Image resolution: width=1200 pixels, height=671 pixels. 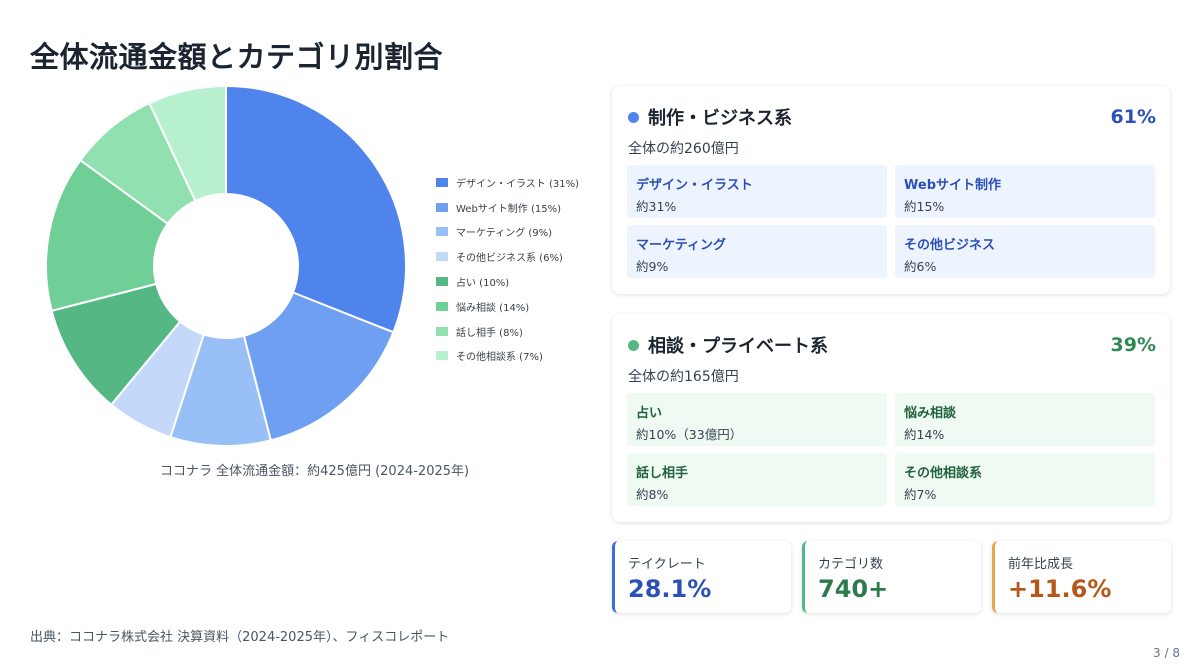 I want to click on legend-item: Webサイト制作 (15%), so click(x=507, y=207).